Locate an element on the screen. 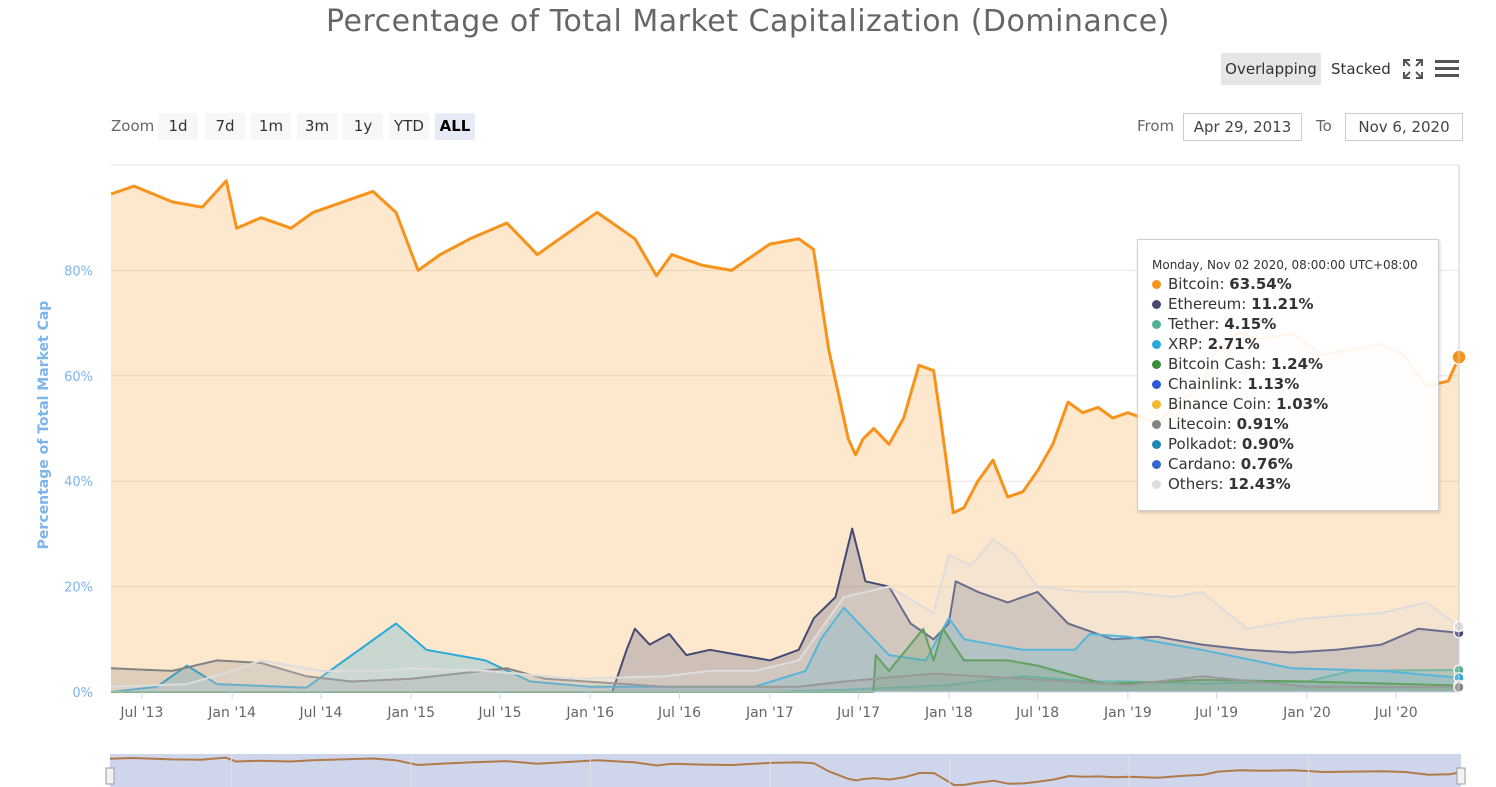  to-date-input: Nov 6, 2020 is located at coordinates (1404, 127).